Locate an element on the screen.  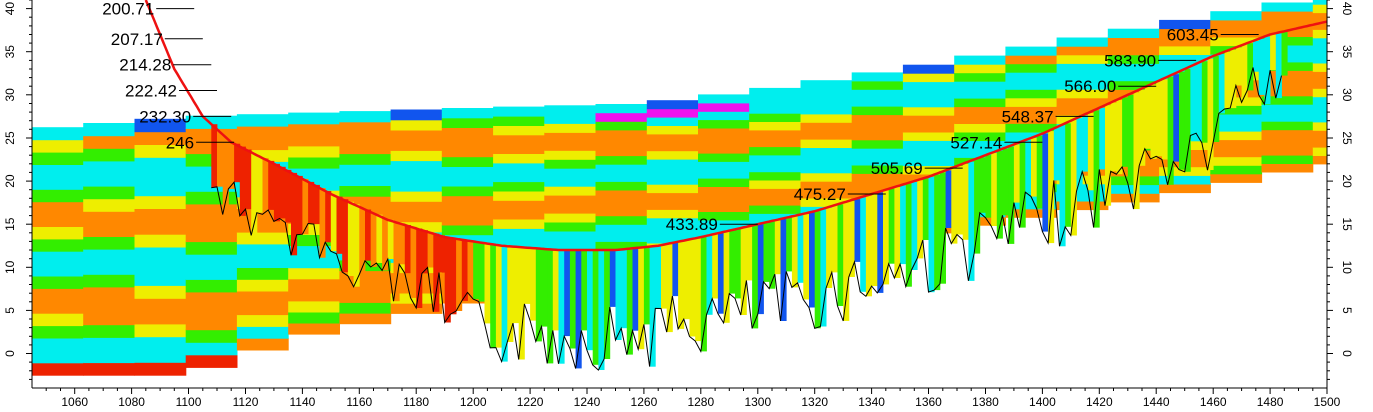
x-tick-label: 1320 is located at coordinates (814, 402).